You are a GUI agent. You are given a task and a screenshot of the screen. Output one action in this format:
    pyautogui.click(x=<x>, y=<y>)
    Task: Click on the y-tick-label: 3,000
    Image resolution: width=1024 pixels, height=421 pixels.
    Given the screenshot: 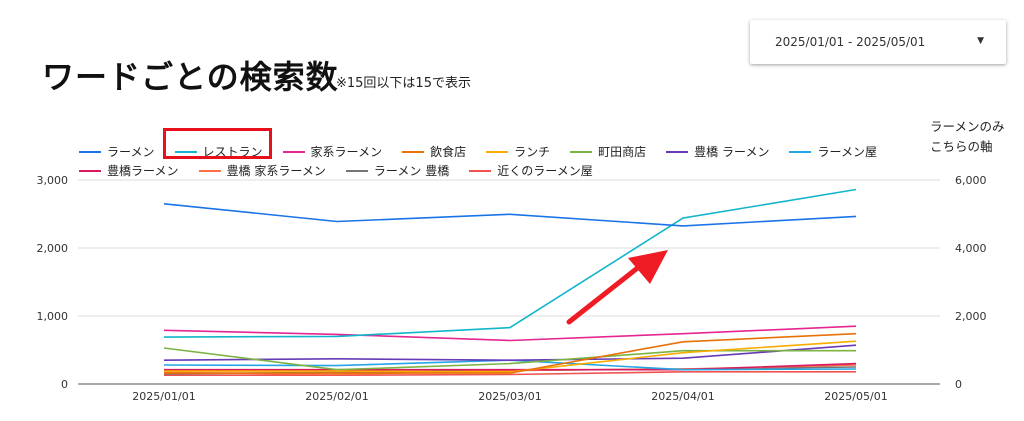 What is the action you would take?
    pyautogui.click(x=53, y=180)
    